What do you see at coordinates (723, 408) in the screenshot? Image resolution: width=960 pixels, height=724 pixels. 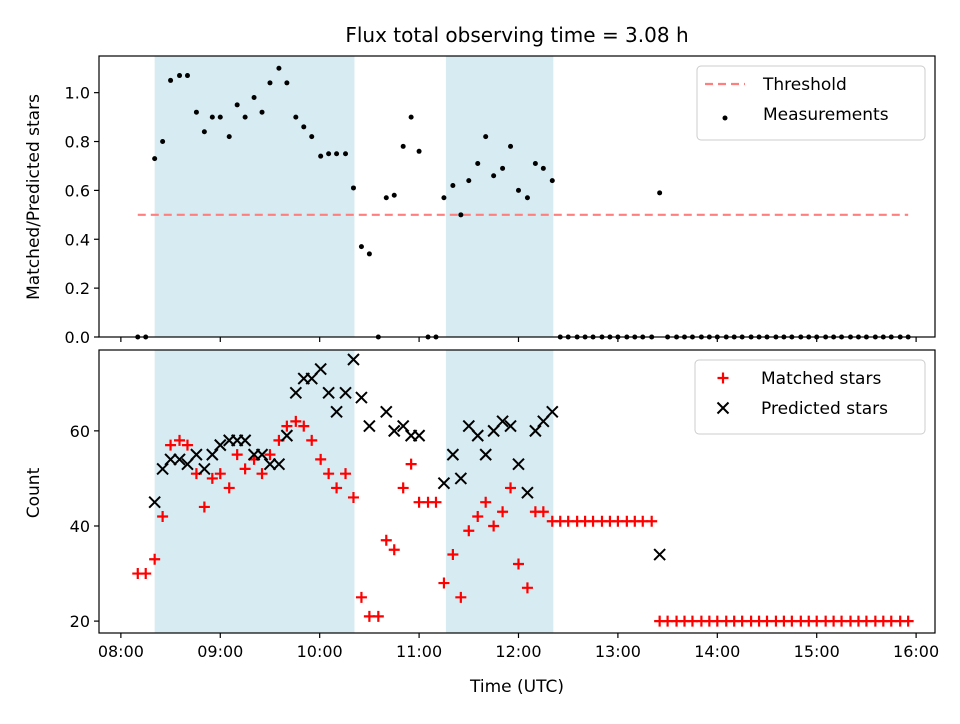 I see `legend-predicted-swatch` at bounding box center [723, 408].